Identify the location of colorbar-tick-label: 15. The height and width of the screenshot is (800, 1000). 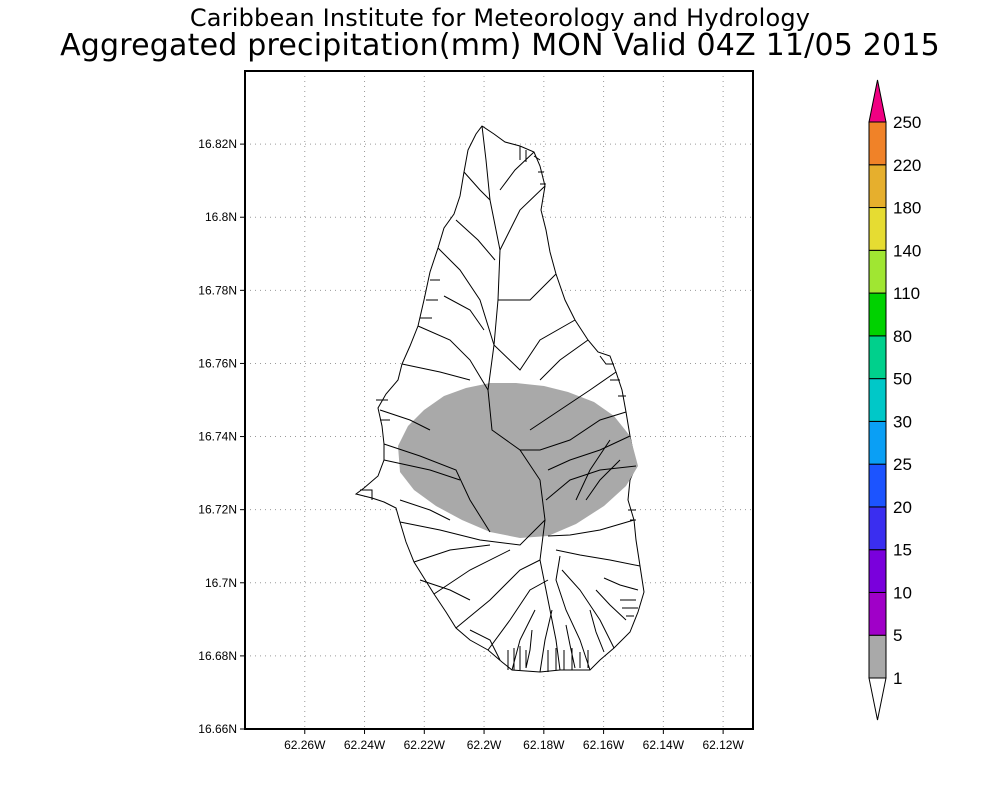
(902, 550).